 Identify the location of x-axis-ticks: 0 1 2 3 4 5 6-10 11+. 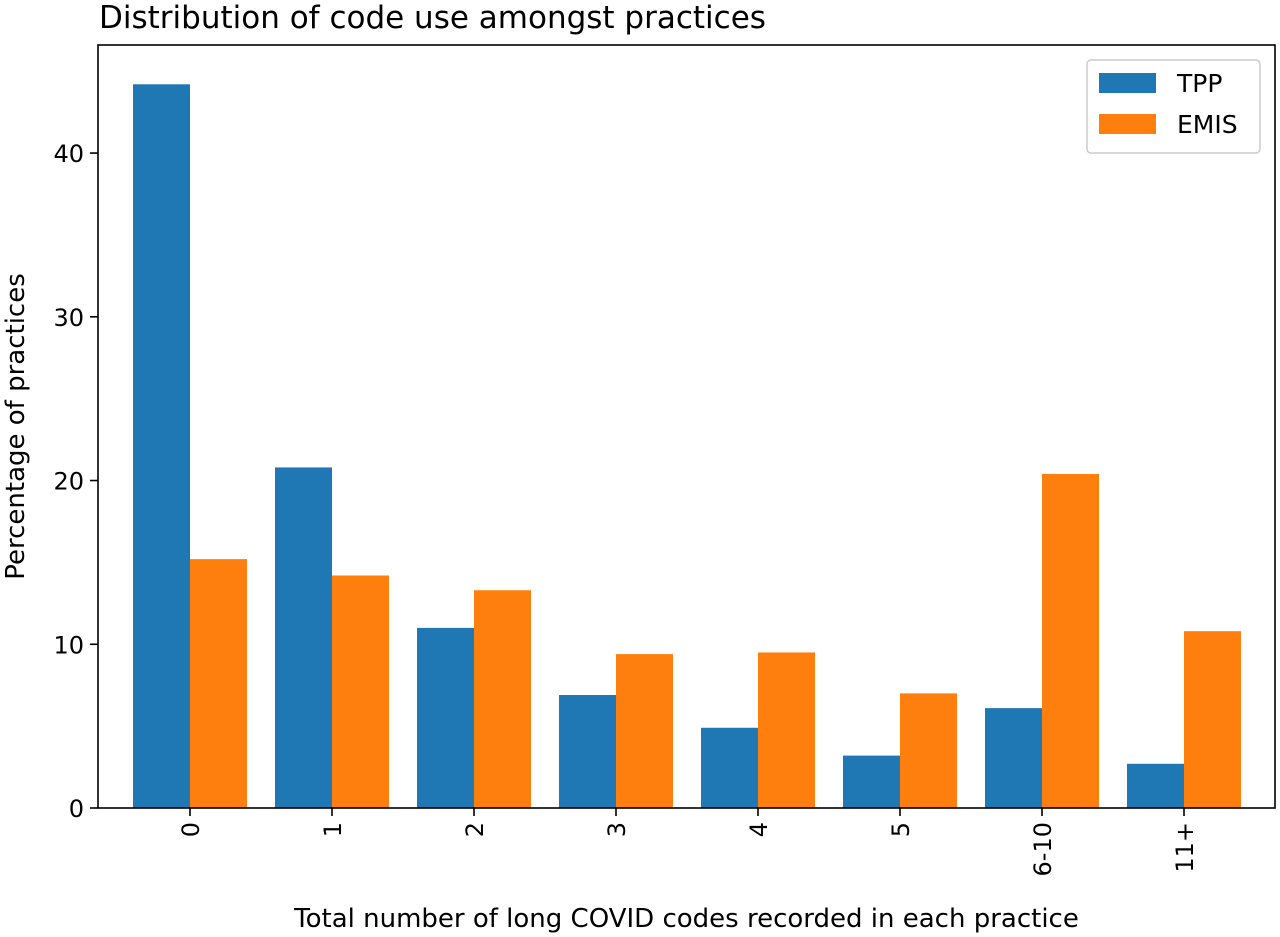
(688, 842).